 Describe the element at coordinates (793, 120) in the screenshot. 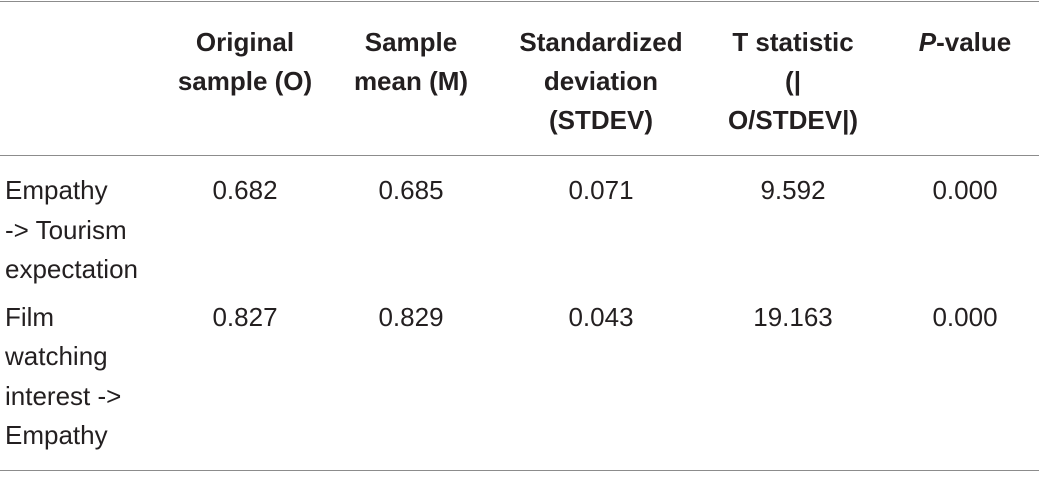

I see `column-header: O/STDEV|)` at that location.